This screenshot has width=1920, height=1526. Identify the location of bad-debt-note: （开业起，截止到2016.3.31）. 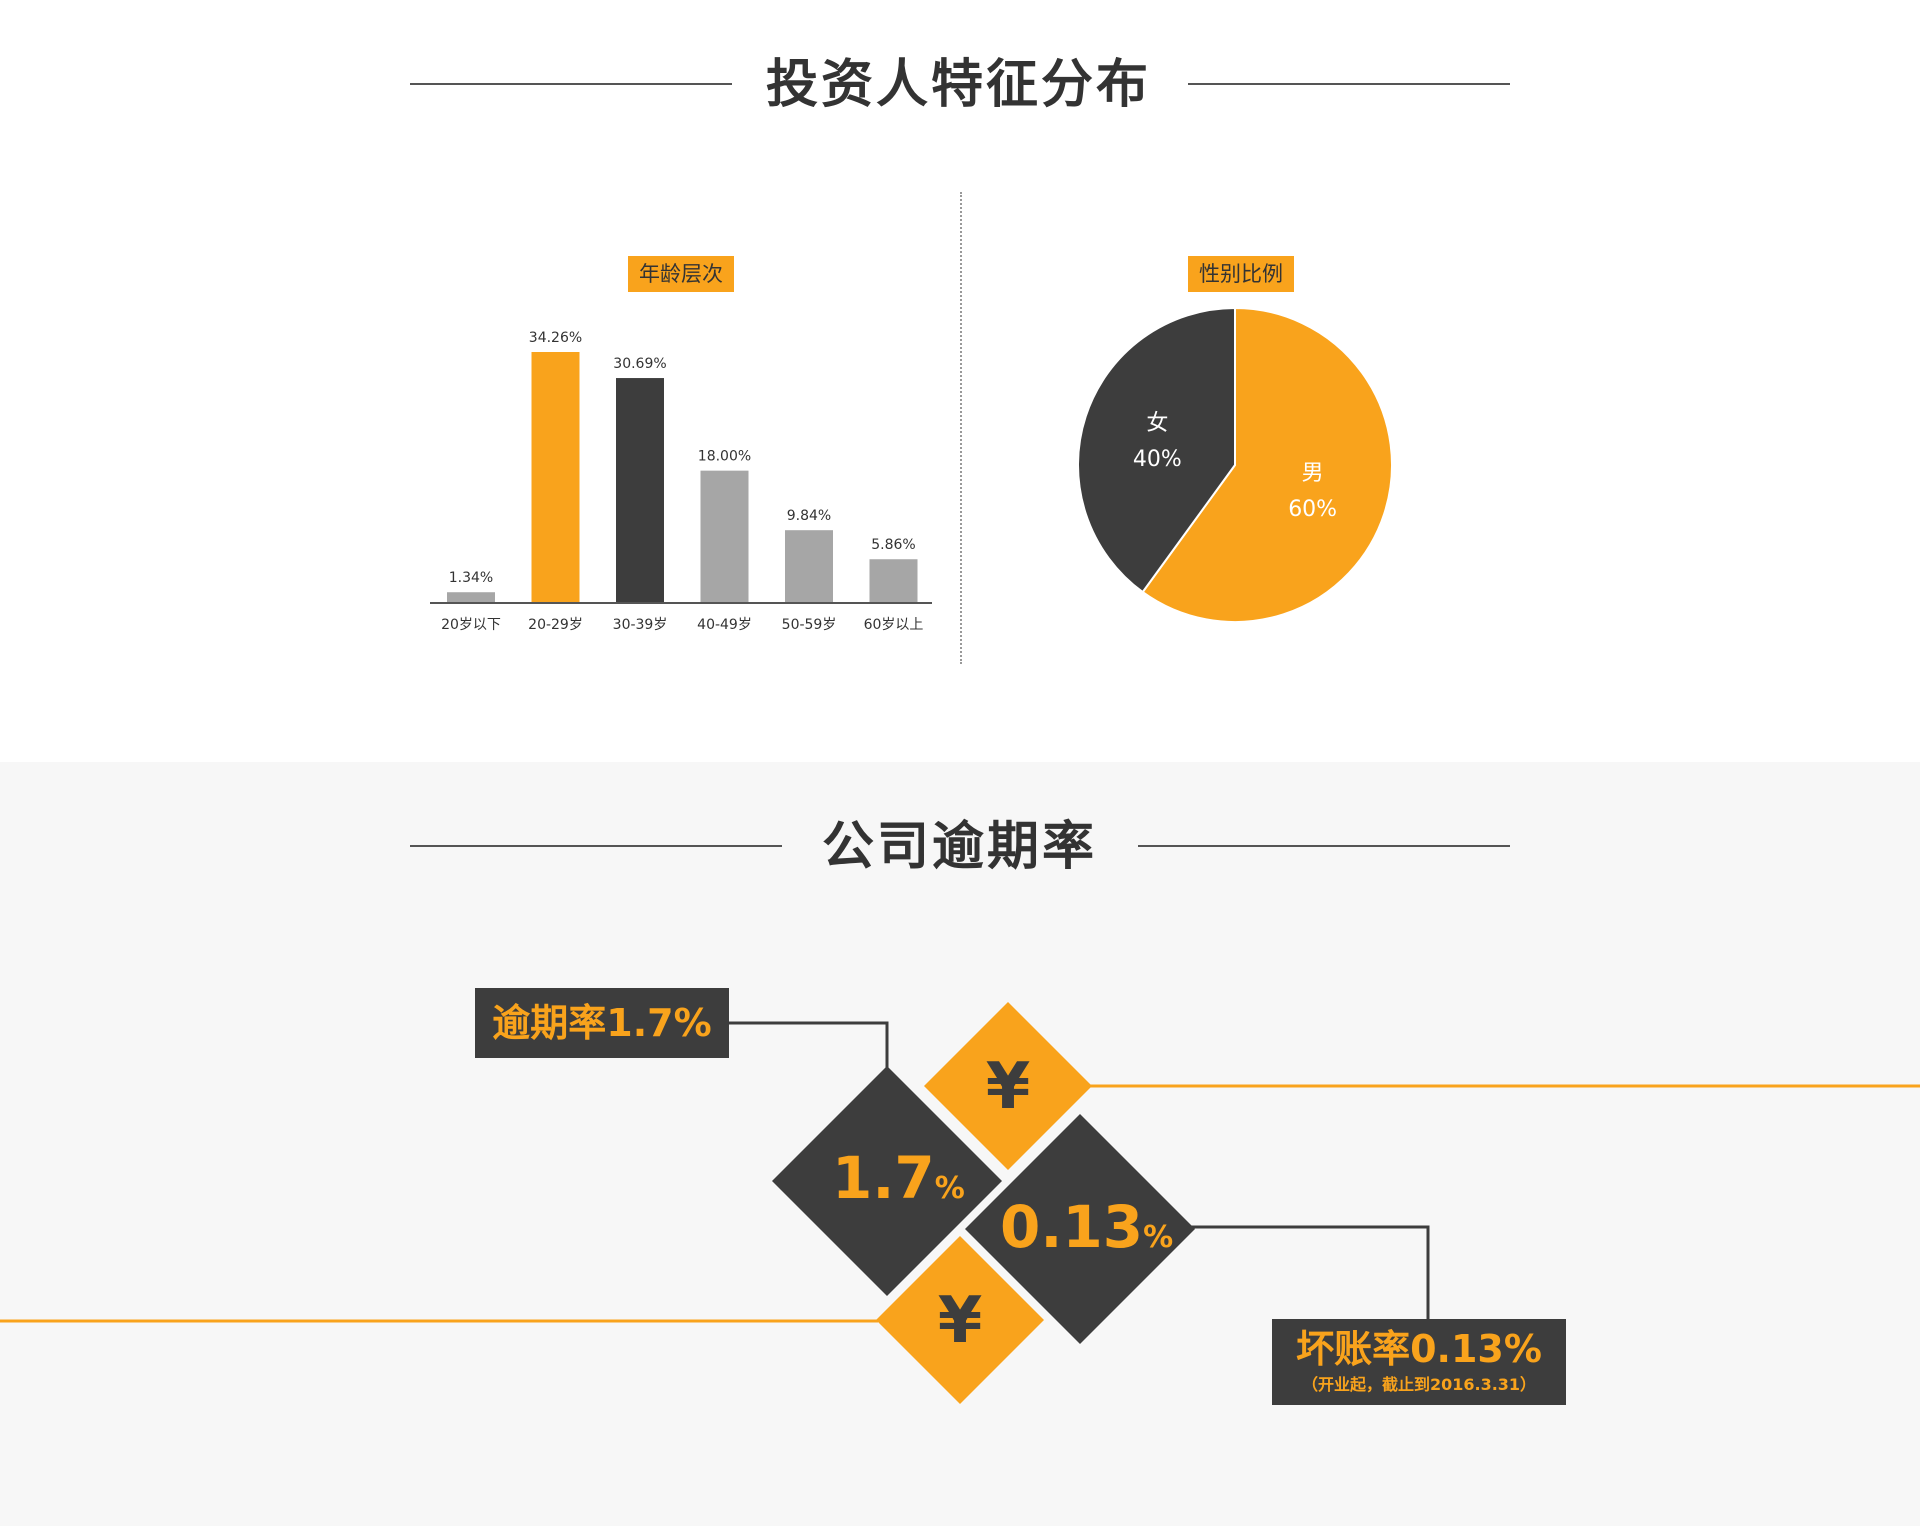
(1419, 1384).